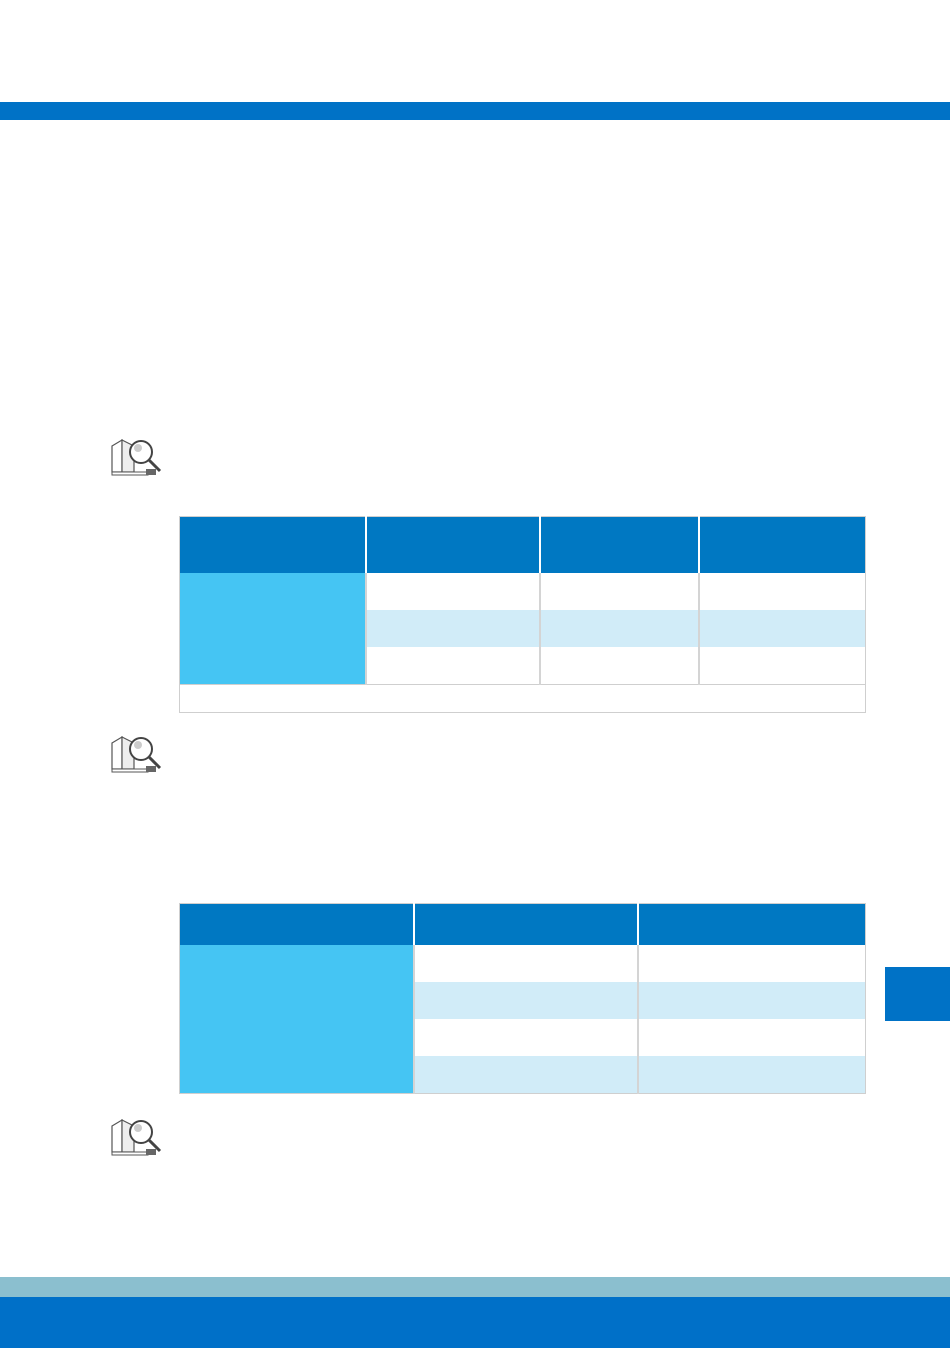 This screenshot has width=950, height=1348. Describe the element at coordinates (917, 994) in the screenshot. I see `chapter-side-tab` at that location.